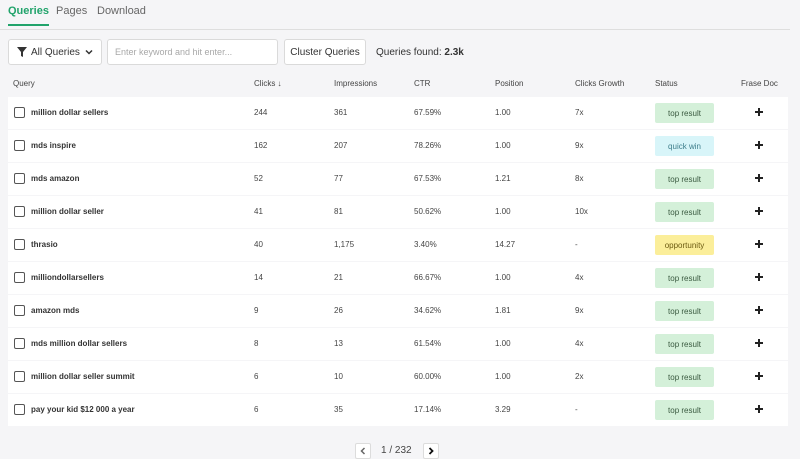 The height and width of the screenshot is (459, 800). I want to click on query-text: amazon mds, so click(55, 310).